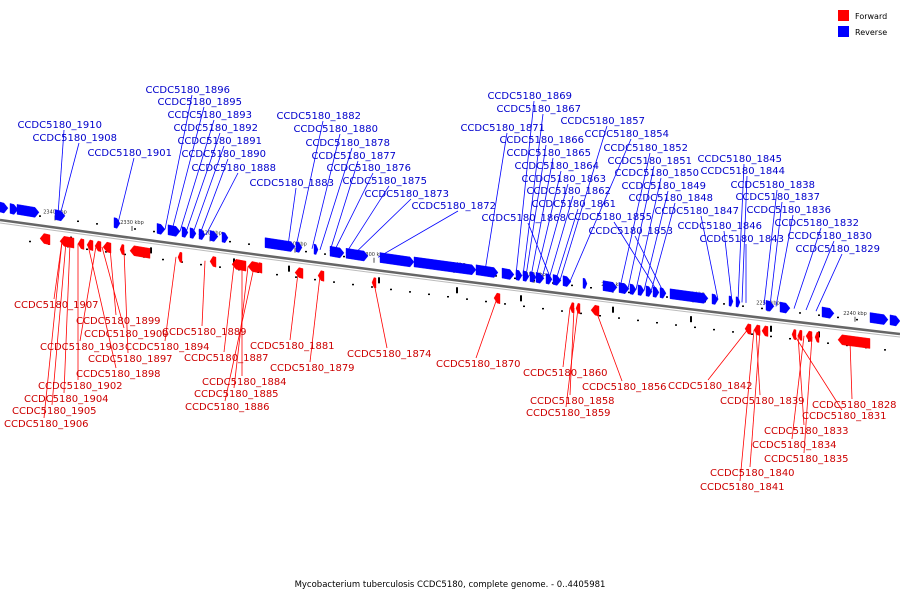 This screenshot has width=900, height=600. I want to click on reverse-gene-label: CCDC5180_1869, so click(529, 96).